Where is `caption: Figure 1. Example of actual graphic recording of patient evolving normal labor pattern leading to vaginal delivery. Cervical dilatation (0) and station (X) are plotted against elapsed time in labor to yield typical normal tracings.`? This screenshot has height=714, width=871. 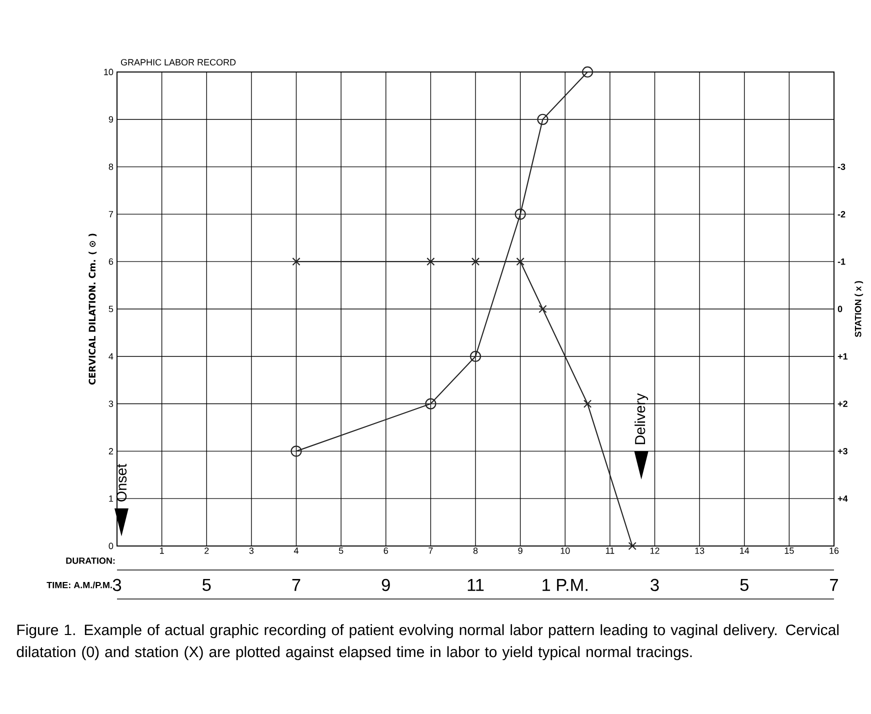
caption: Figure 1. Example of actual graphic recording of patient evolving normal labor pattern leading to vaginal delivery. Cervical dilatation (0) and station (X) are plotted against elapsed time in labor to yield typical normal tracings. is located at coordinates (427, 642).